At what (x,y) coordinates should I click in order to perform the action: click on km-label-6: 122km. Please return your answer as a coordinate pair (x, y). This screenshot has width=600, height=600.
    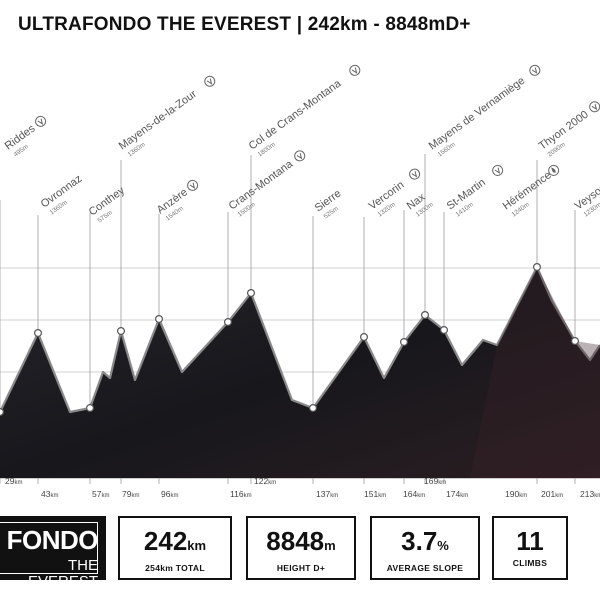
    Looking at the image, I should click on (265, 481).